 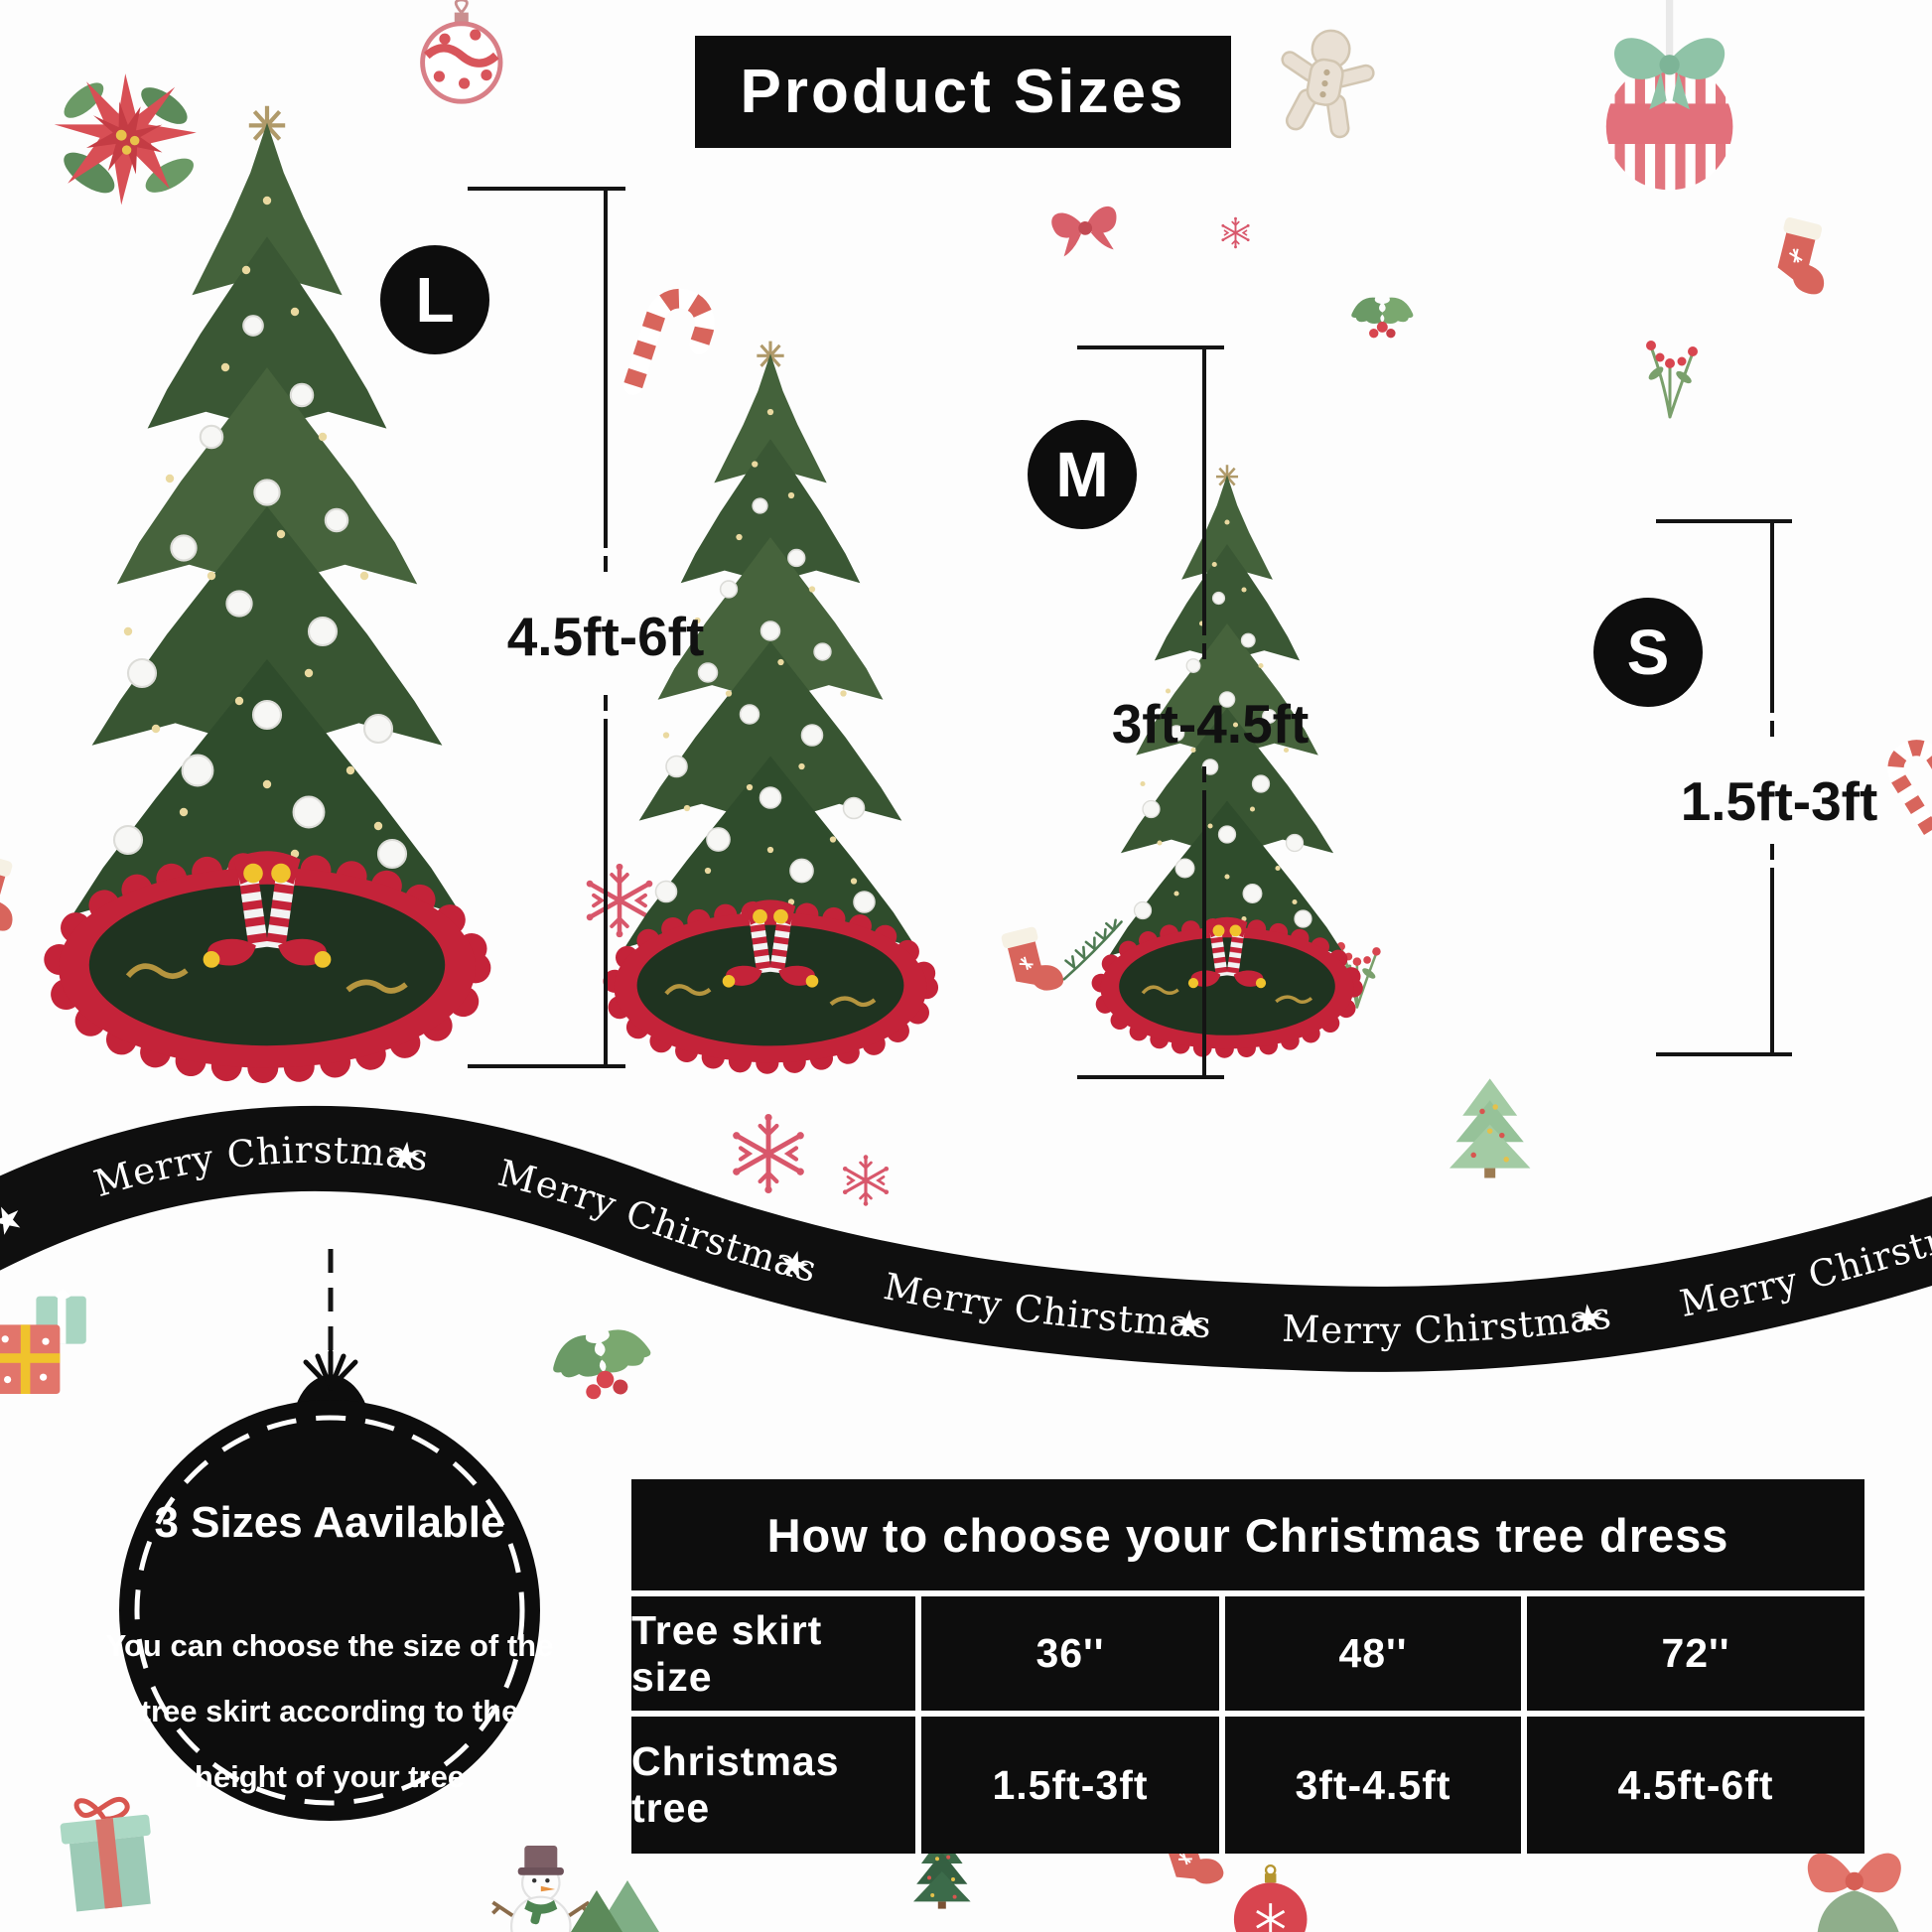 What do you see at coordinates (1070, 1786) in the screenshot?
I see `table-cell: 1.5ft-3ft` at bounding box center [1070, 1786].